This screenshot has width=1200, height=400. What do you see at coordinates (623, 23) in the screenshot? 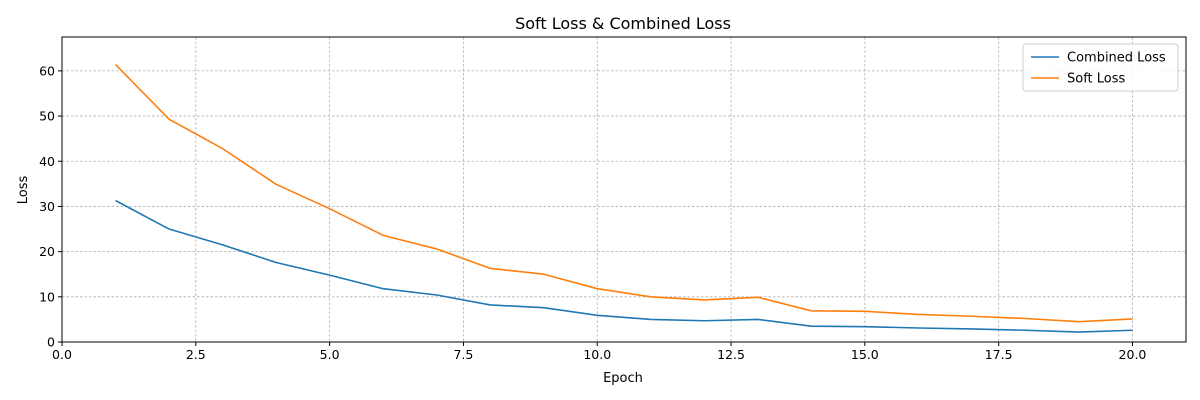
I see `chart-title: Soft Loss & Combined Loss` at bounding box center [623, 23].